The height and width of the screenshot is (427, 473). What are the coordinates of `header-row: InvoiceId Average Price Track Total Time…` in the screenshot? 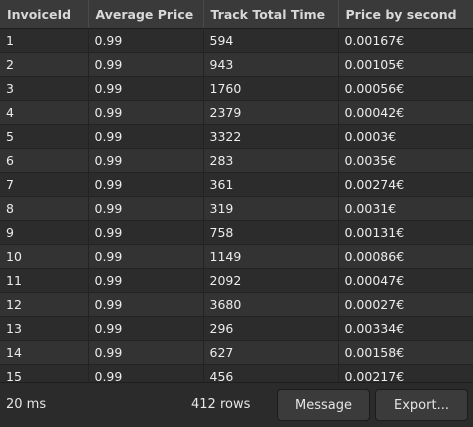 It's located at (236, 14).